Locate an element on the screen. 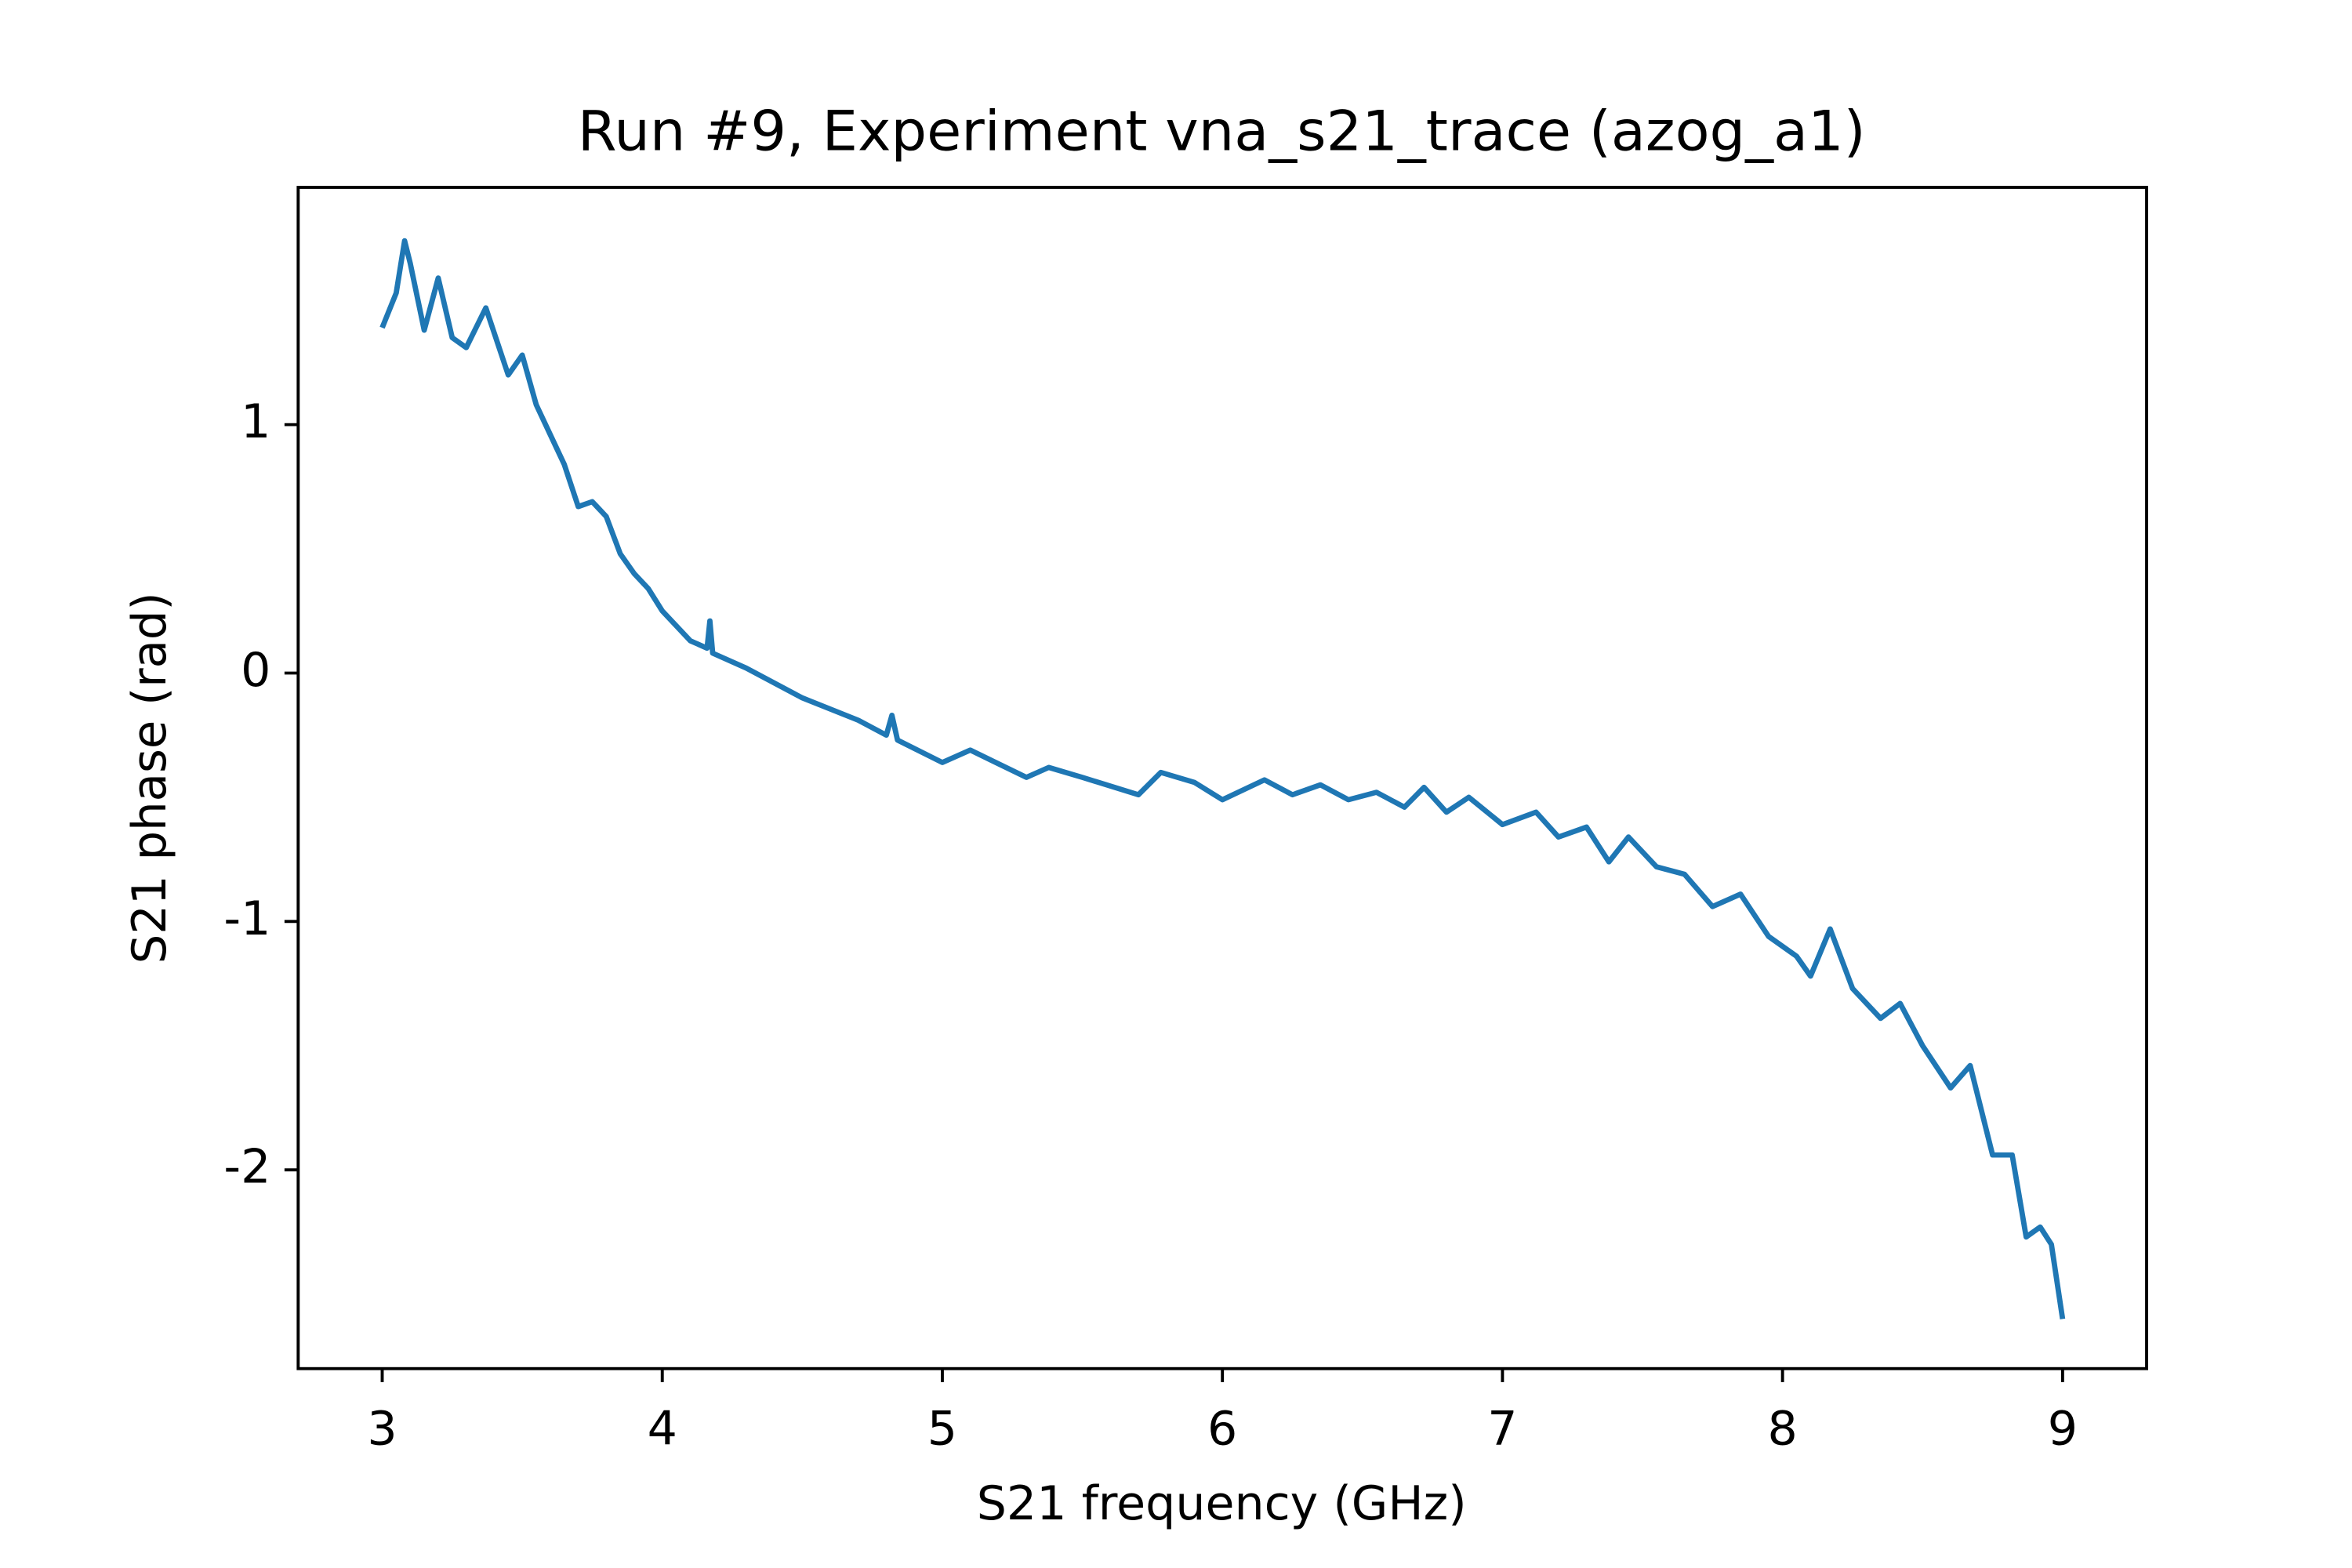 This screenshot has width=2352, height=1568. x-tick-label: 4 is located at coordinates (662, 1430).